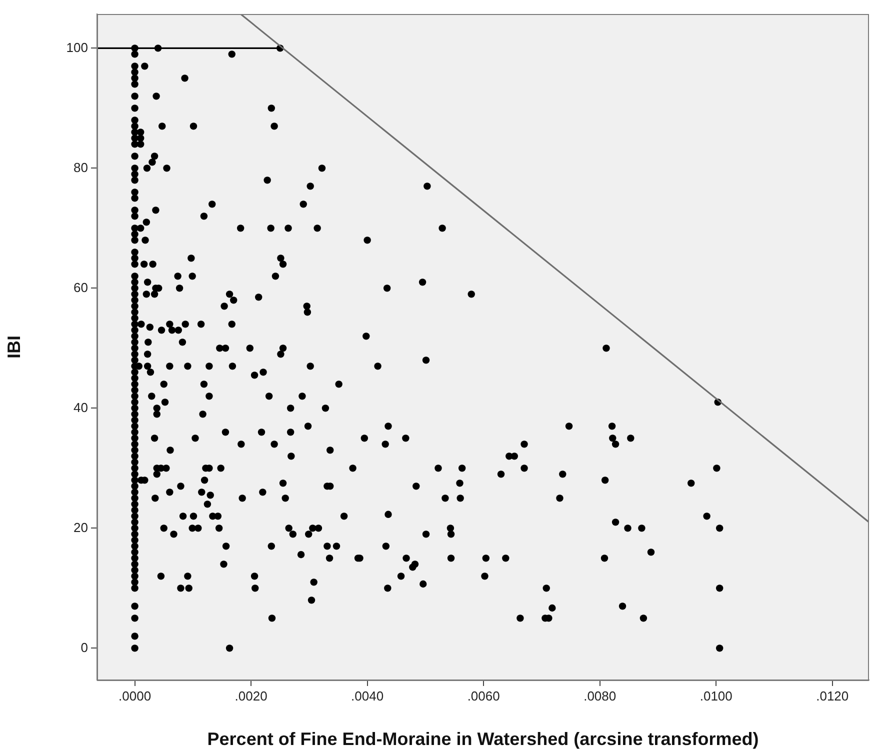 This screenshot has width=873, height=755. What do you see at coordinates (367, 696) in the screenshot?
I see `x-tick-label: .0040` at bounding box center [367, 696].